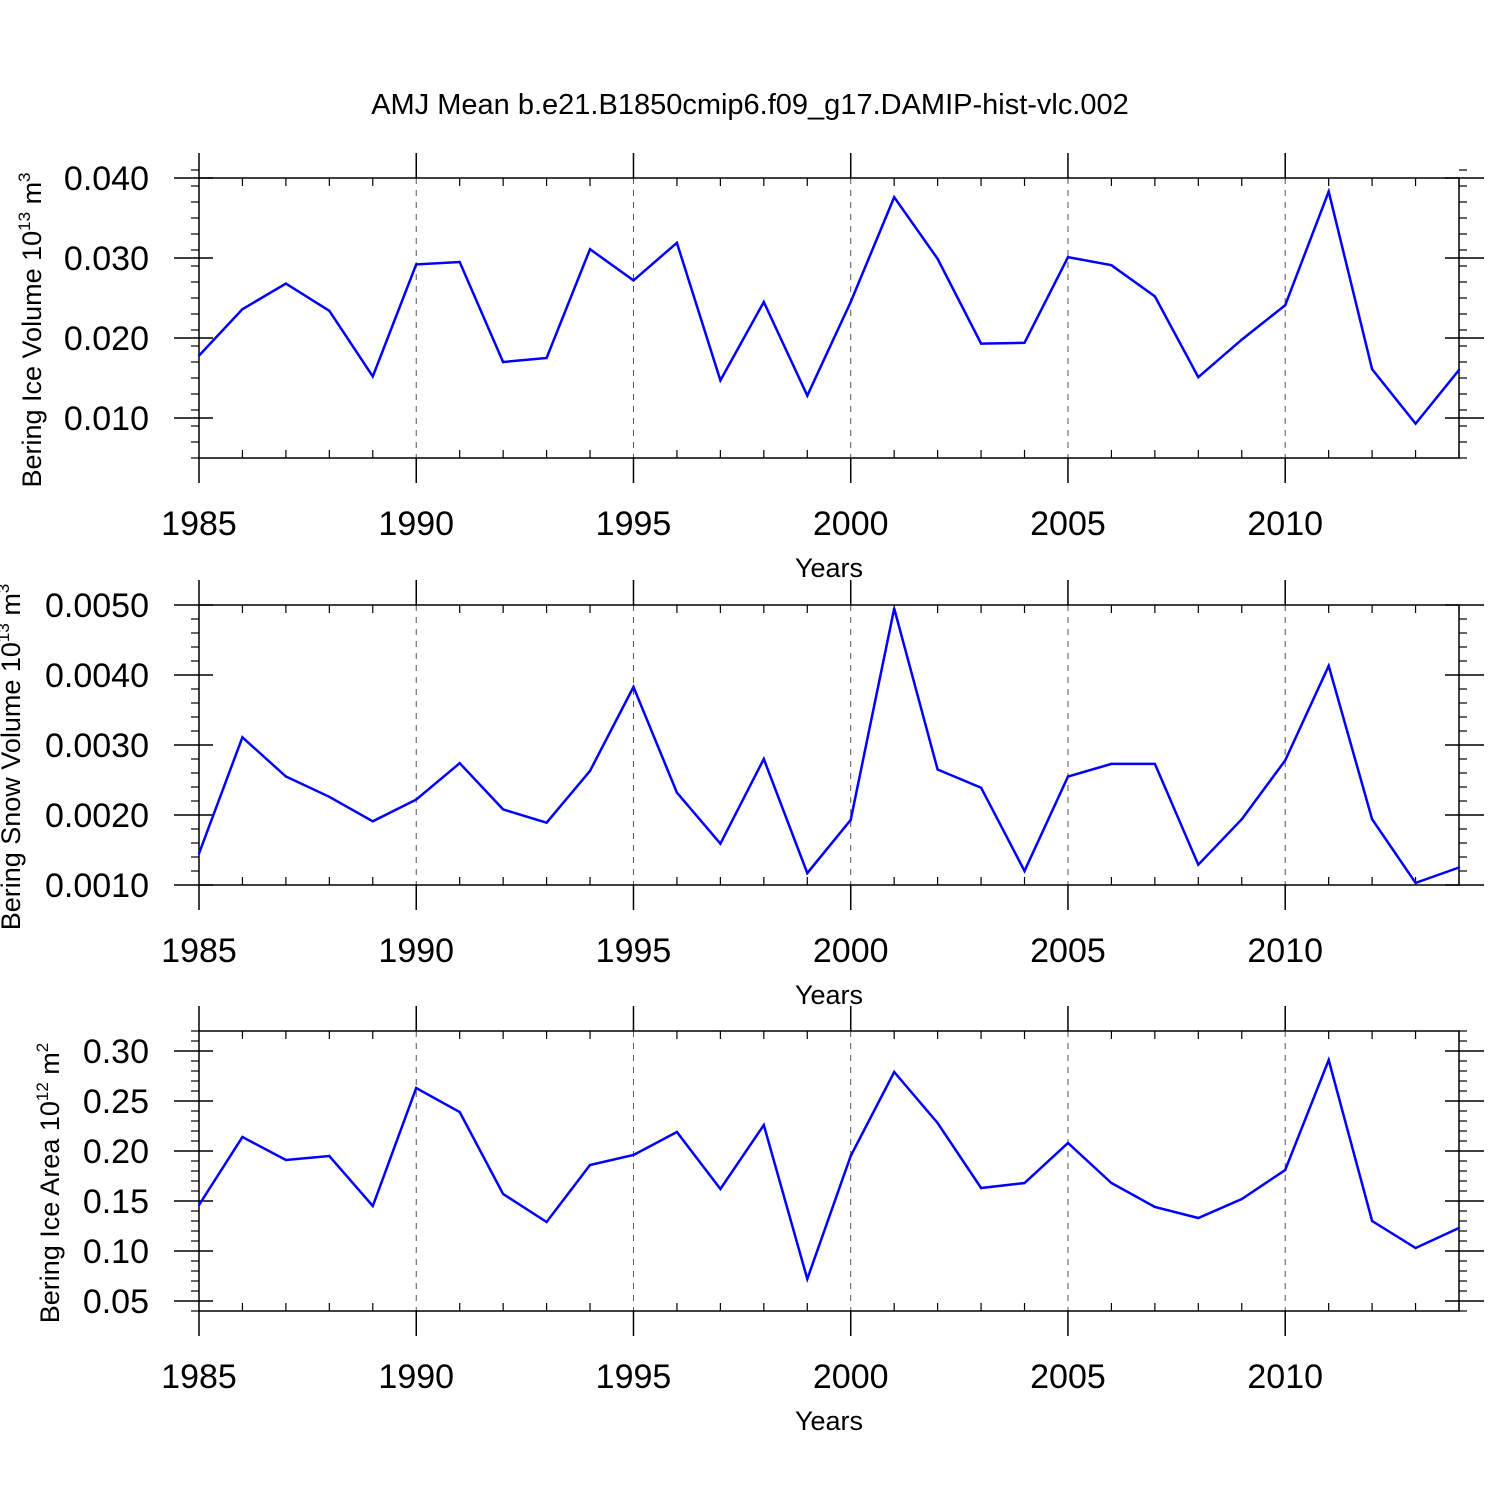  I want to click on y-tick-label: 0.0040, so click(97, 676).